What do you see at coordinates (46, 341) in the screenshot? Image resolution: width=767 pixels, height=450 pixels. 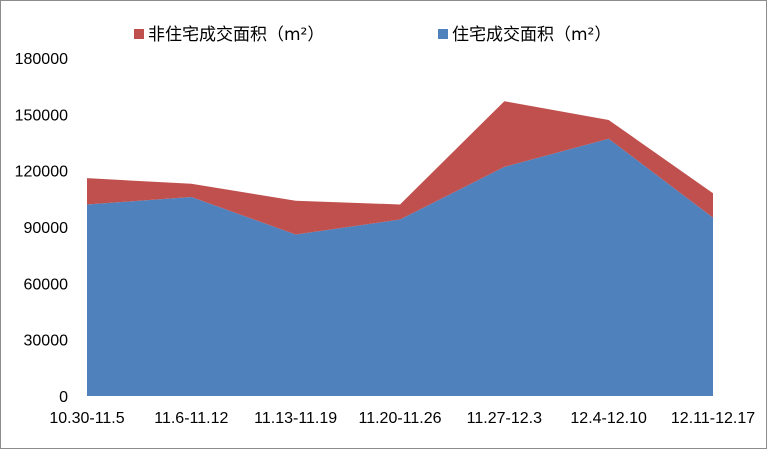 I see `y-tick-label-1: 30000` at bounding box center [46, 341].